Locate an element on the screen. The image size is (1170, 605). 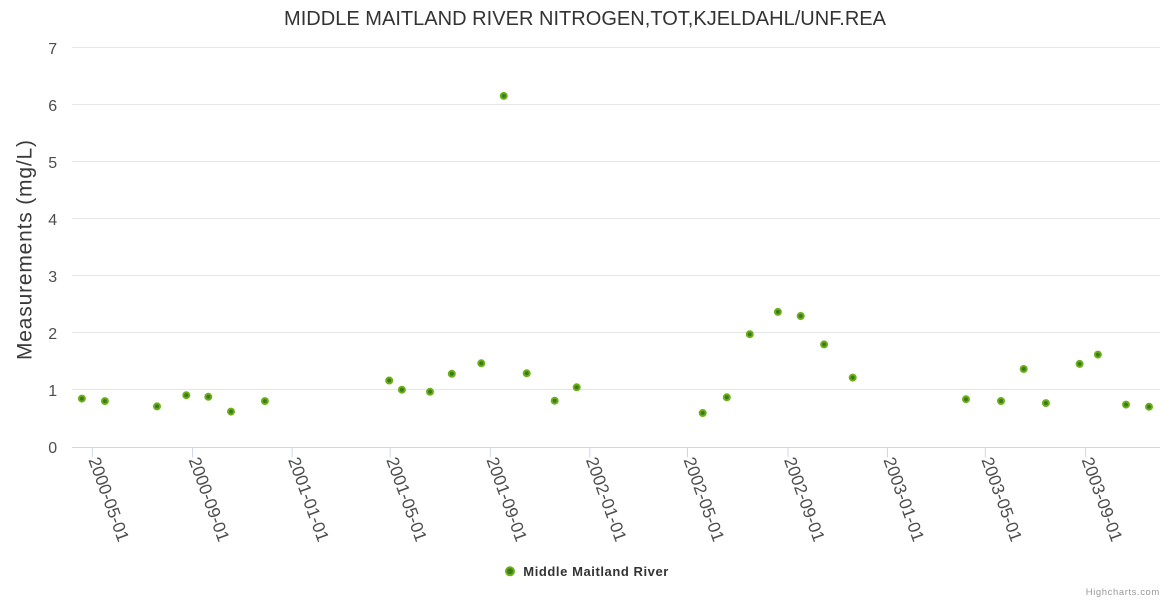
svg-text: 2 is located at coordinates (52, 334).